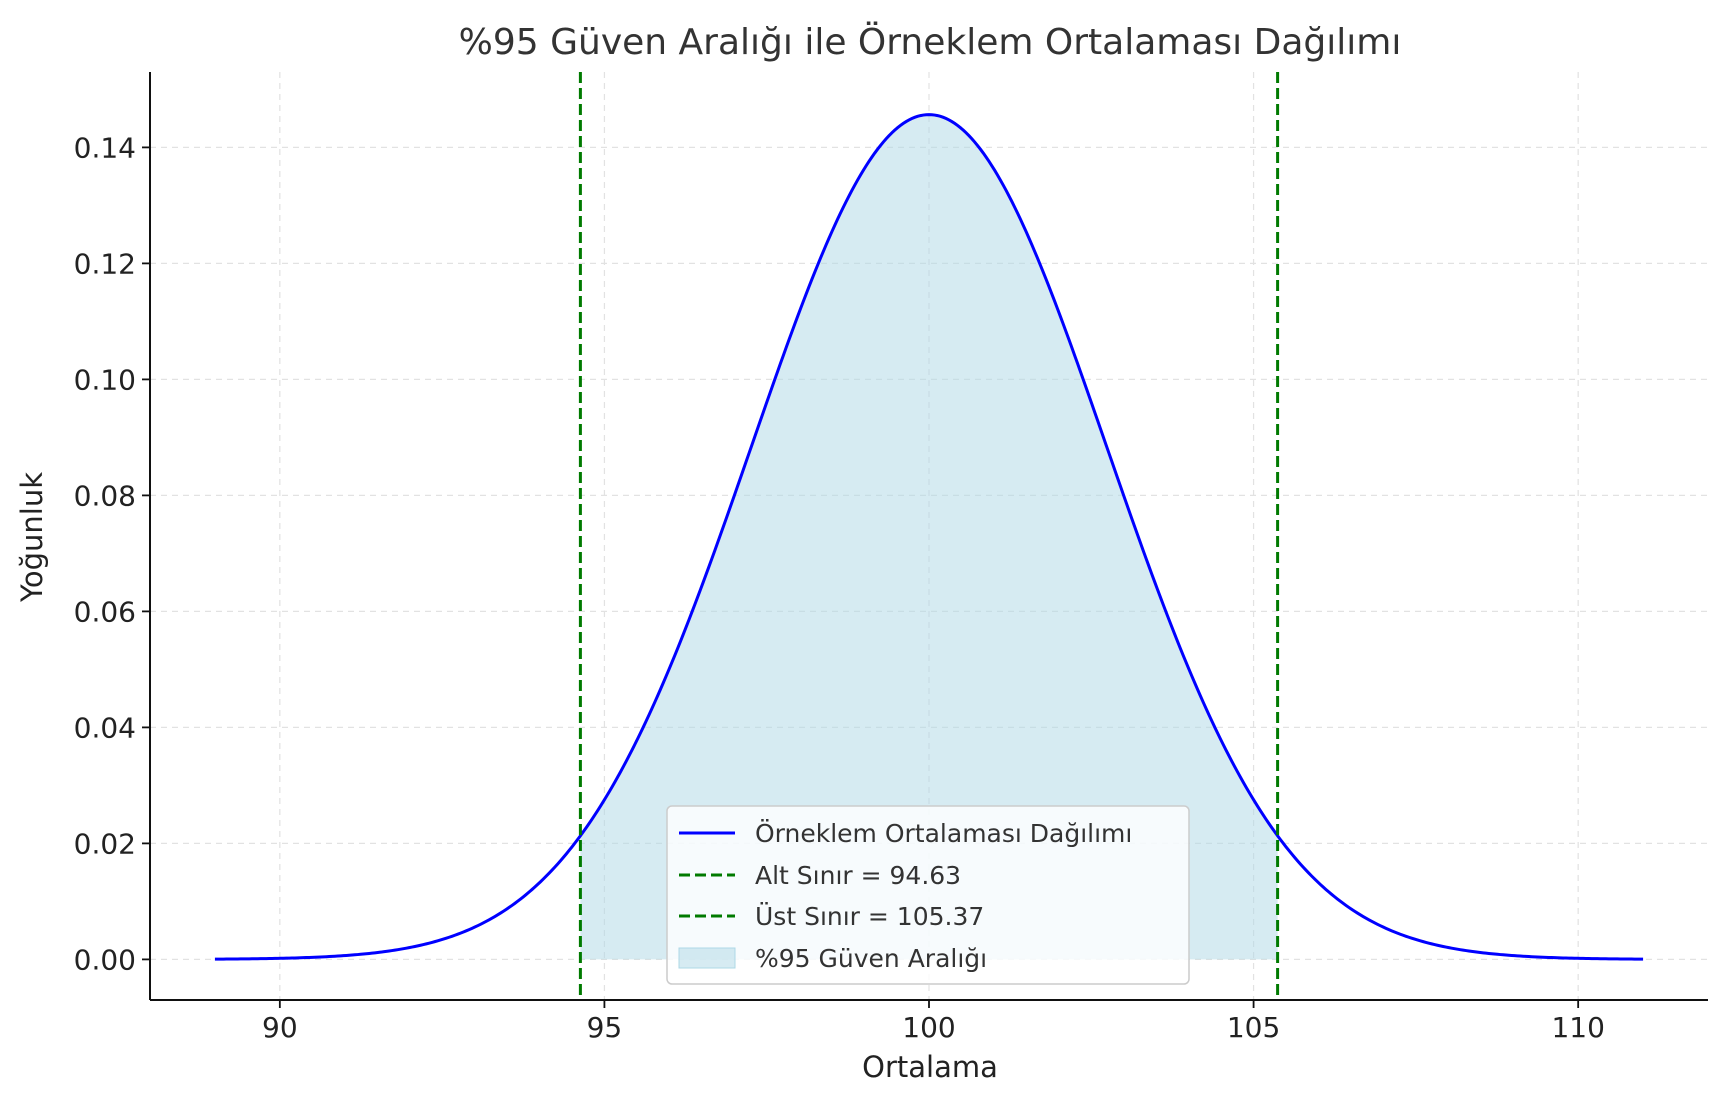  Describe the element at coordinates (1253, 1027) in the screenshot. I see `x-tick-label: 105` at that location.